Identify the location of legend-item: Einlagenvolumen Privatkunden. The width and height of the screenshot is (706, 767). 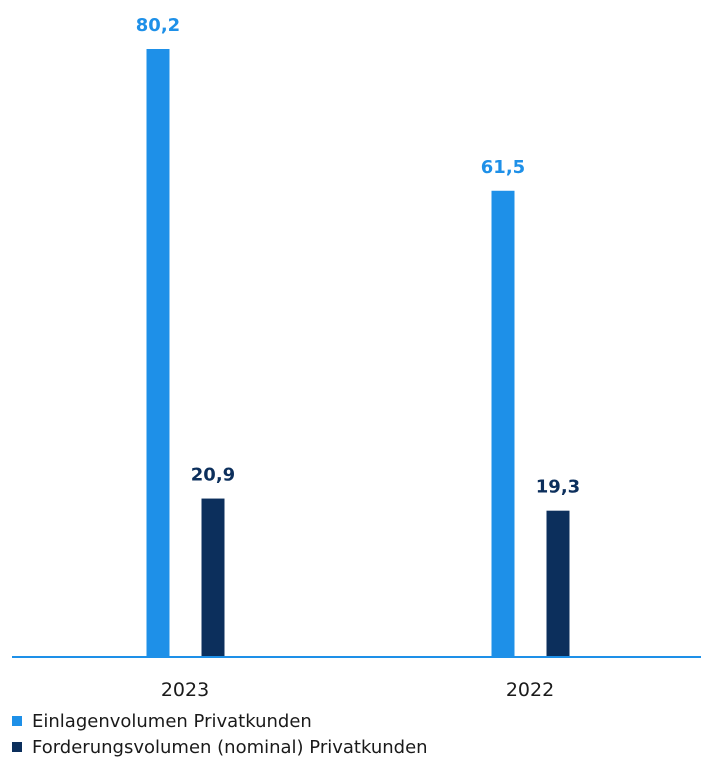
(220, 721).